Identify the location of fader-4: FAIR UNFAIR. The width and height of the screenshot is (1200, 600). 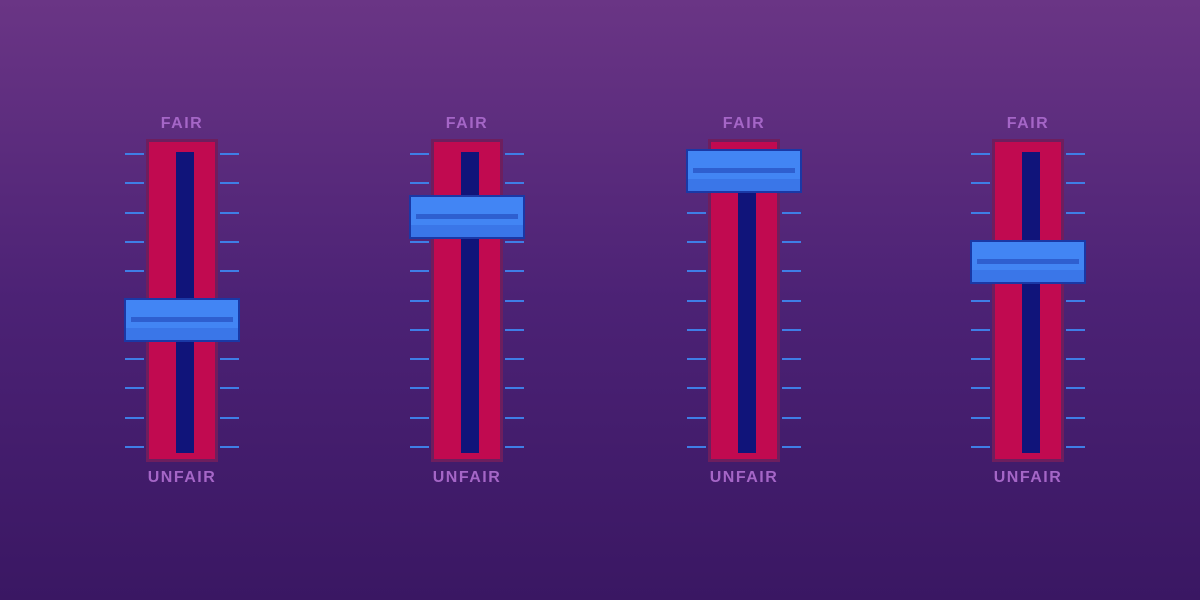
(1028, 300).